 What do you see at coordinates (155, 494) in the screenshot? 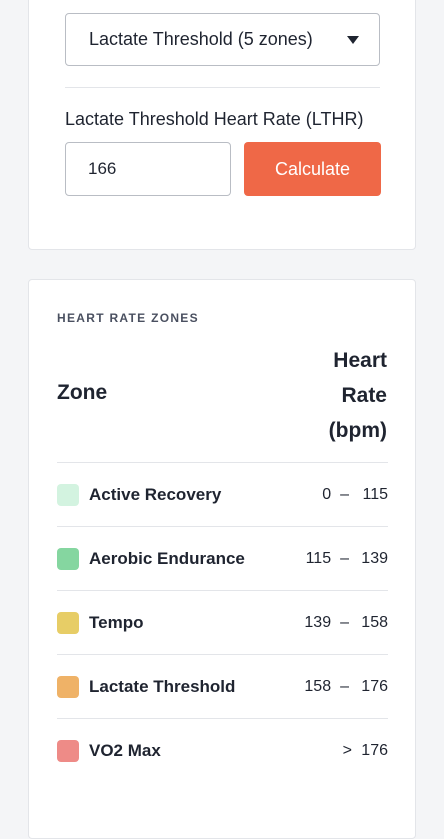
I see `zone-name: Active Recovery` at bounding box center [155, 494].